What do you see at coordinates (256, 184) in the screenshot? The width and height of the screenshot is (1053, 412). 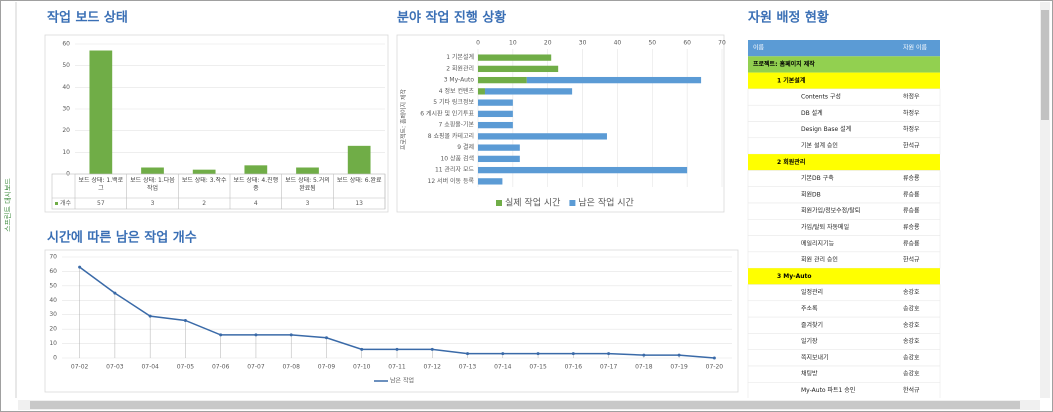 I see `category-label: 보드 상태: 4.진행 중` at bounding box center [256, 184].